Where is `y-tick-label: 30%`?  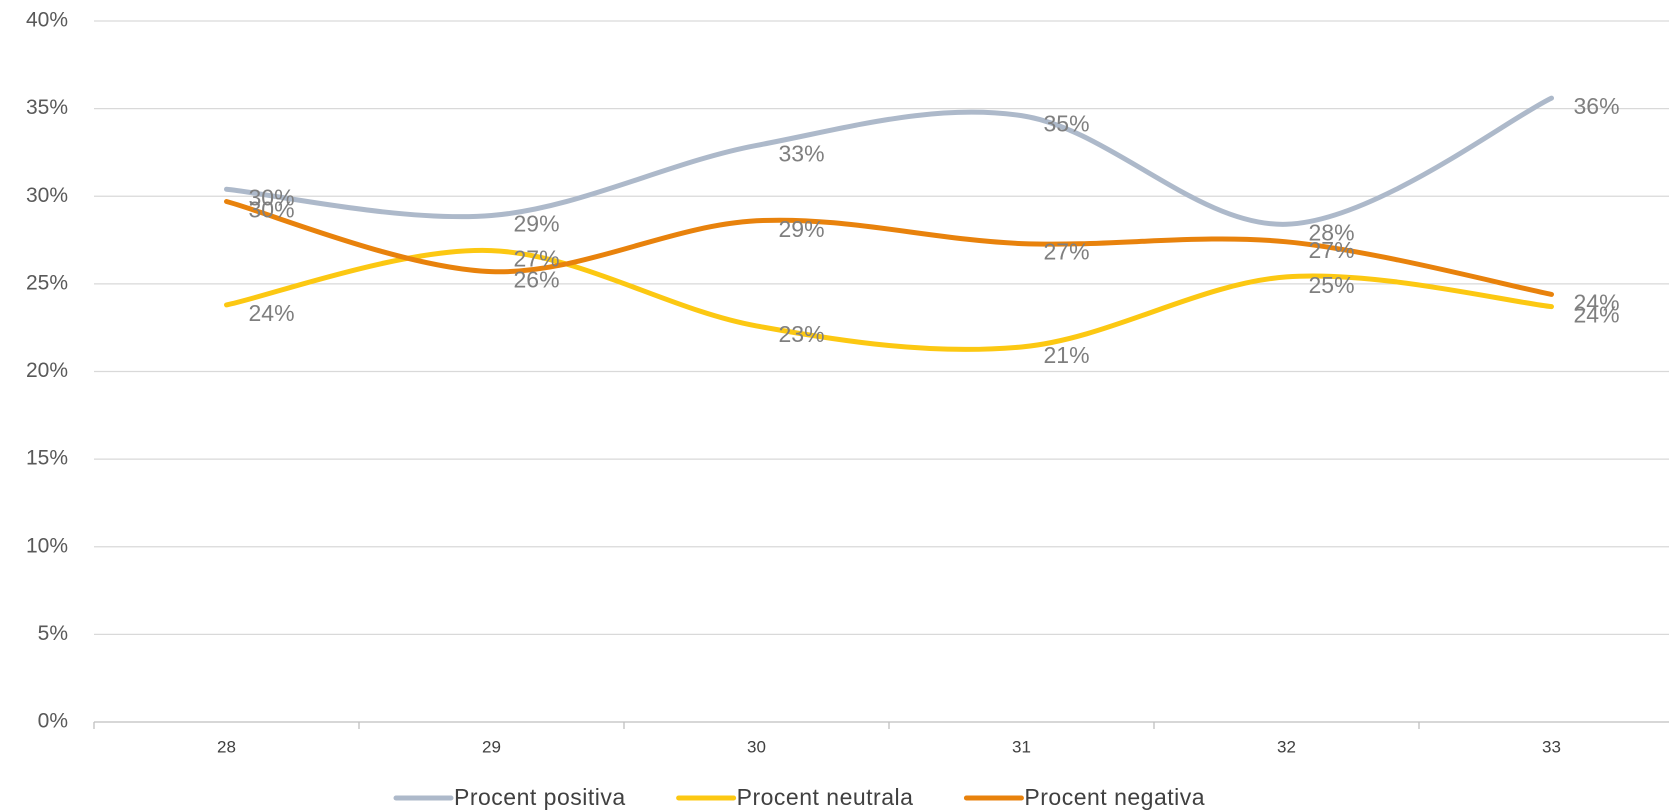 y-tick-label: 30% is located at coordinates (47, 195).